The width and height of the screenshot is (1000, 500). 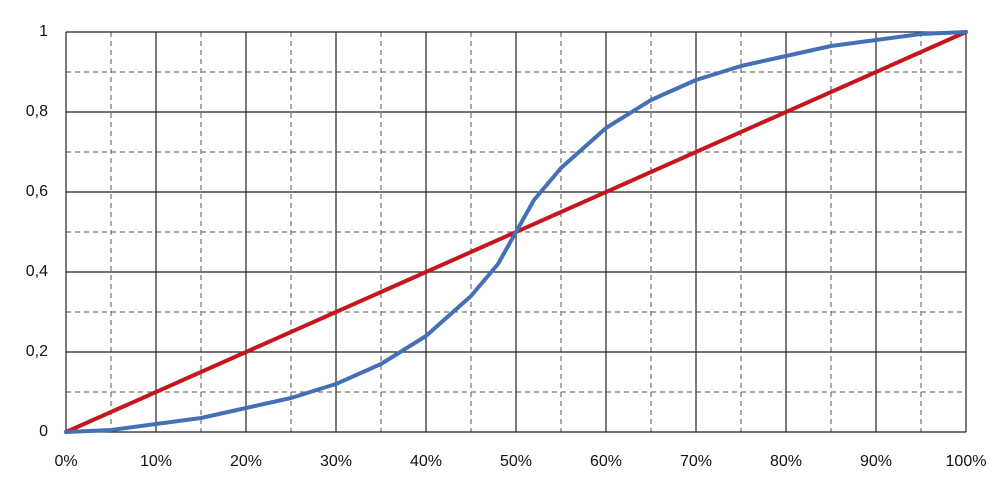 What do you see at coordinates (336, 461) in the screenshot?
I see `x-tick-label: 30%` at bounding box center [336, 461].